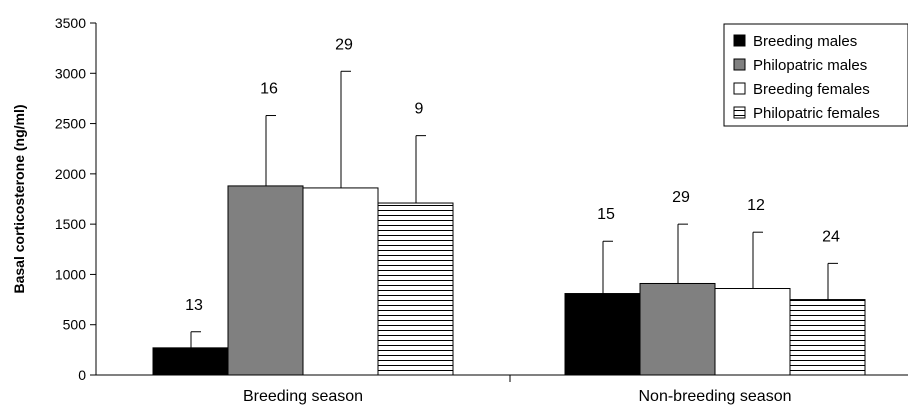  I want to click on y-tick-label: 1500, so click(70, 224).